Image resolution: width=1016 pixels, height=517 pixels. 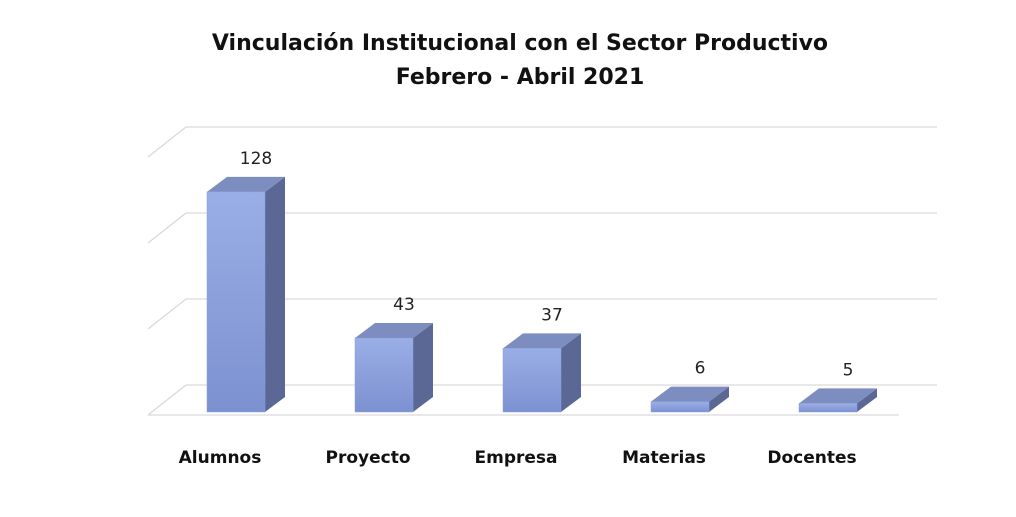 What do you see at coordinates (220, 458) in the screenshot?
I see `x-tick-label: Alumnos` at bounding box center [220, 458].